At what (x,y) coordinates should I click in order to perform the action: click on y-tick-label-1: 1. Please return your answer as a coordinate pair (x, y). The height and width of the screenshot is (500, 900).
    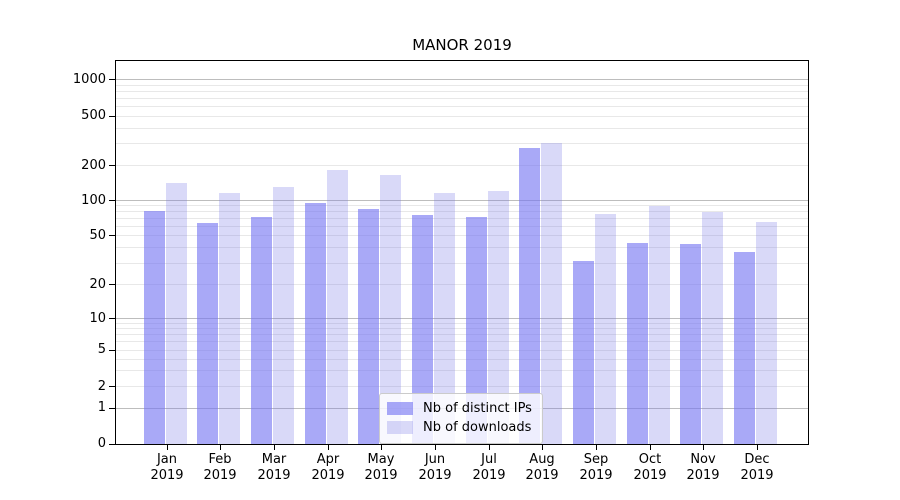
    Looking at the image, I should click on (101, 407).